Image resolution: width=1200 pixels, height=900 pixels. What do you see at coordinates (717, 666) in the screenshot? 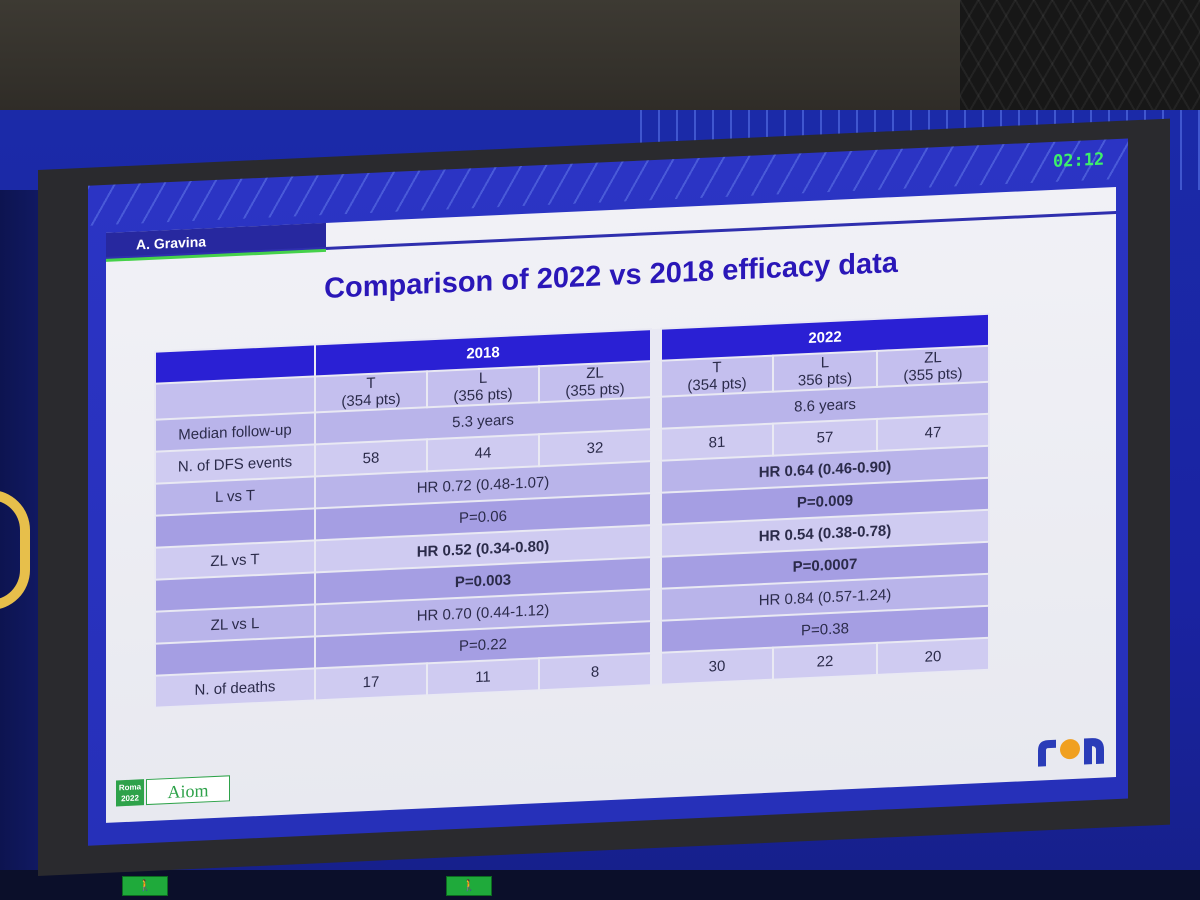
I see `table-cell: 30` at bounding box center [717, 666].